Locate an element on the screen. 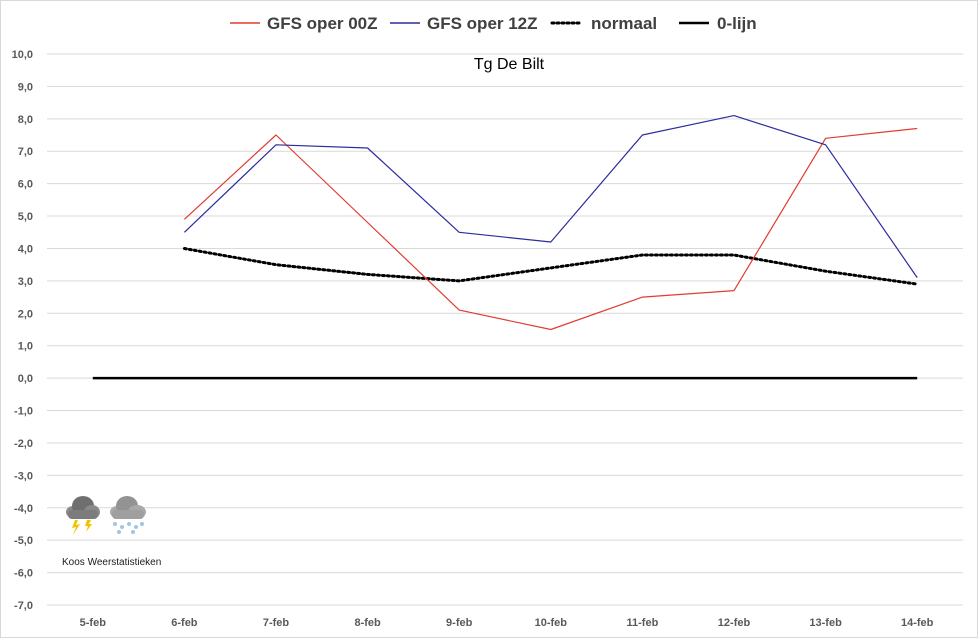 The image size is (978, 638). y-tick-label: -5,0 is located at coordinates (23, 541).